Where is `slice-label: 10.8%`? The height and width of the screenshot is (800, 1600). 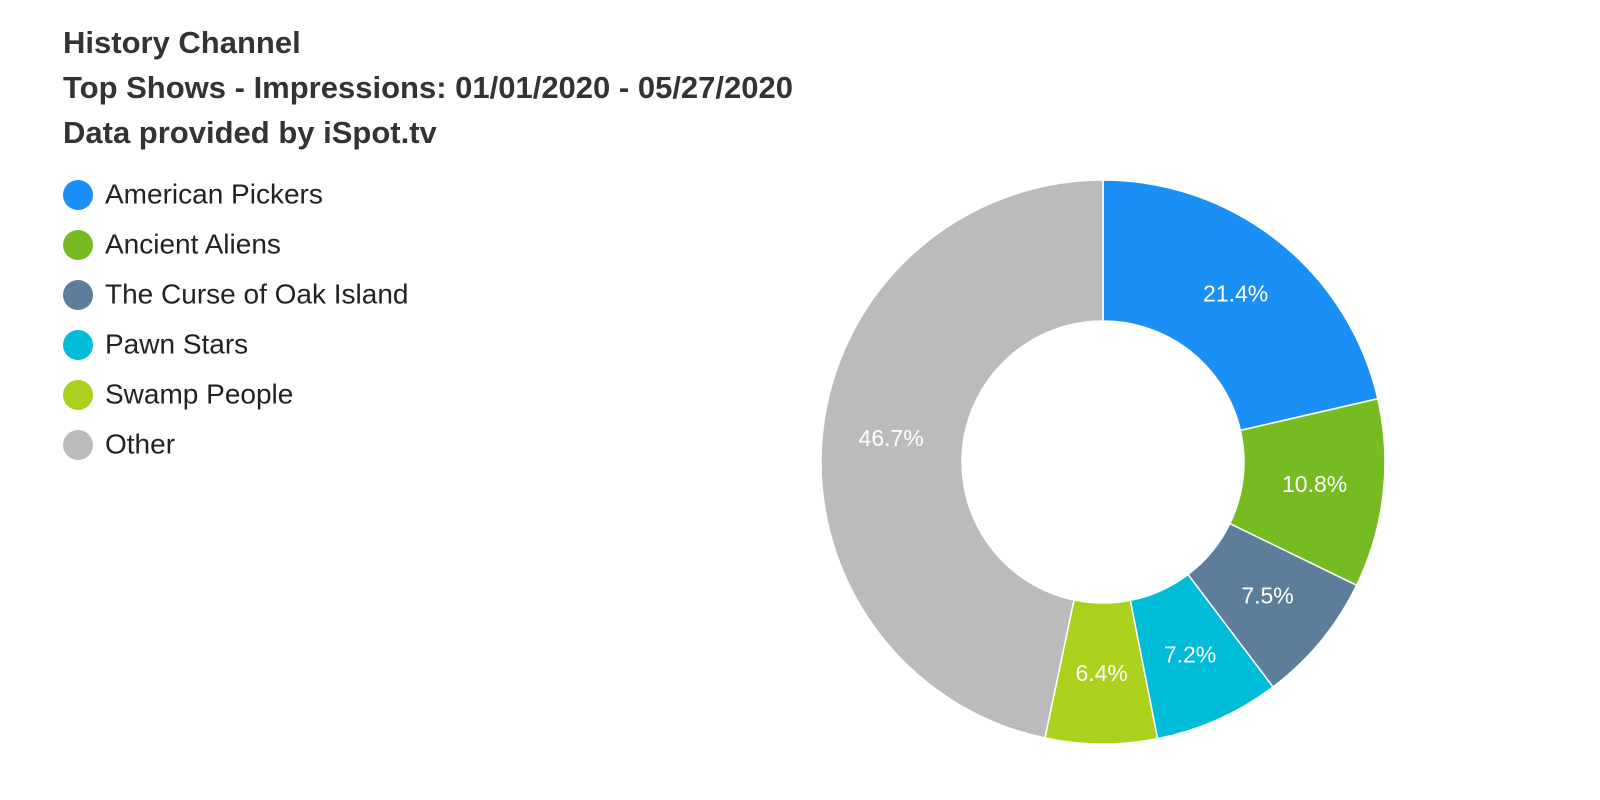
slice-label: 10.8% is located at coordinates (1314, 484).